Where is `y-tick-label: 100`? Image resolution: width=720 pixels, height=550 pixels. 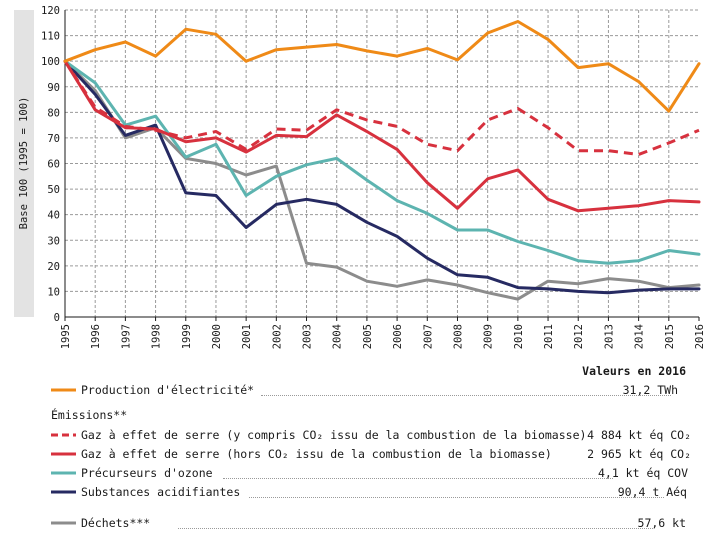 y-tick-label: 100 is located at coordinates (50, 62).